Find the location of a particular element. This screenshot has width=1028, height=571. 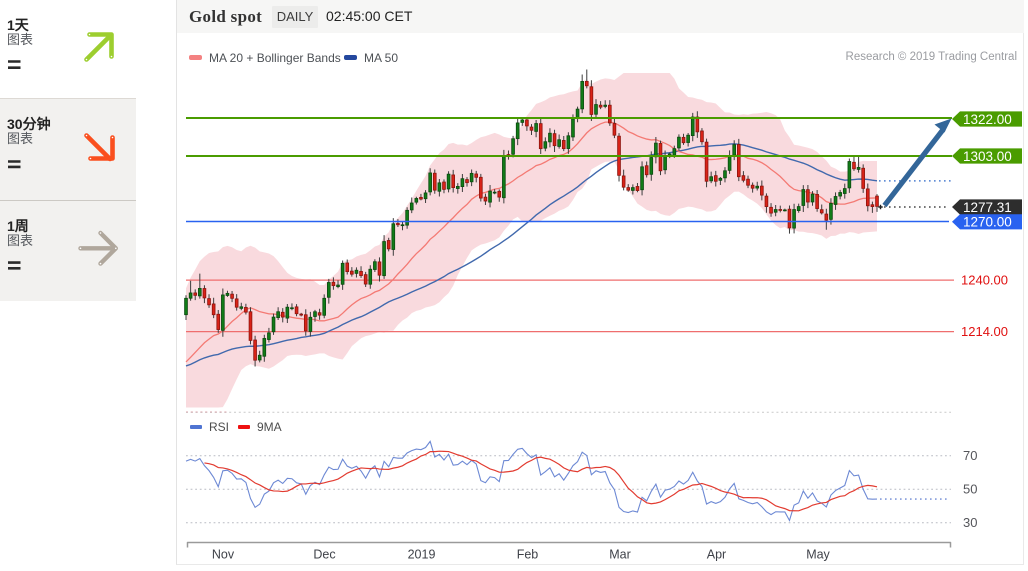

svg-text: 1214.00 is located at coordinates (984, 331).